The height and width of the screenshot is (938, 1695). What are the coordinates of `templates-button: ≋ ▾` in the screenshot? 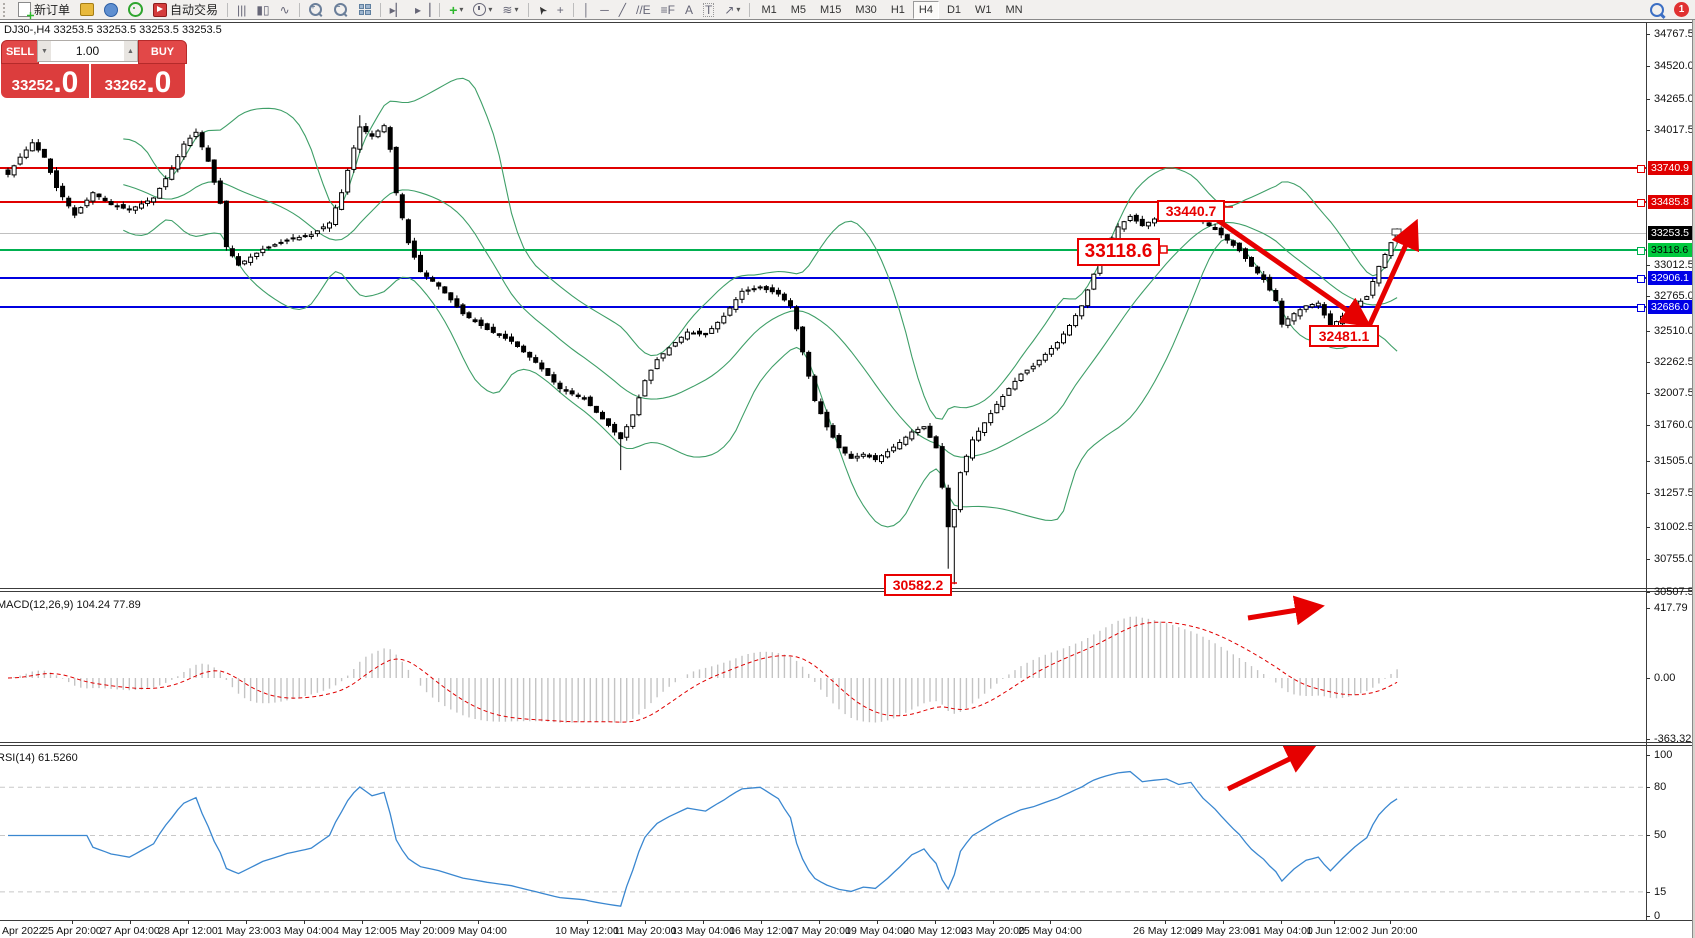 It's located at (510, 10).